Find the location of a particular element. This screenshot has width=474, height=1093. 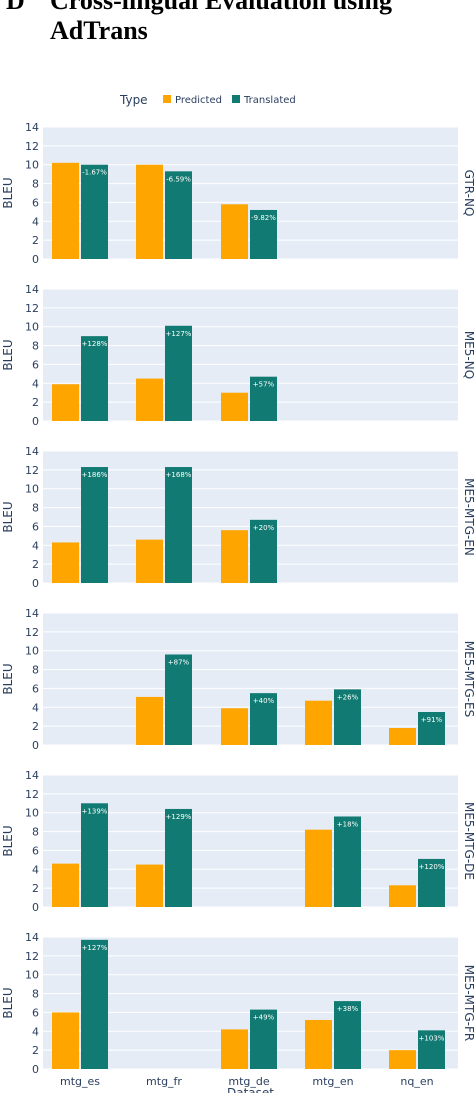

x-tick-label: mtg_es is located at coordinates (80, 1081).